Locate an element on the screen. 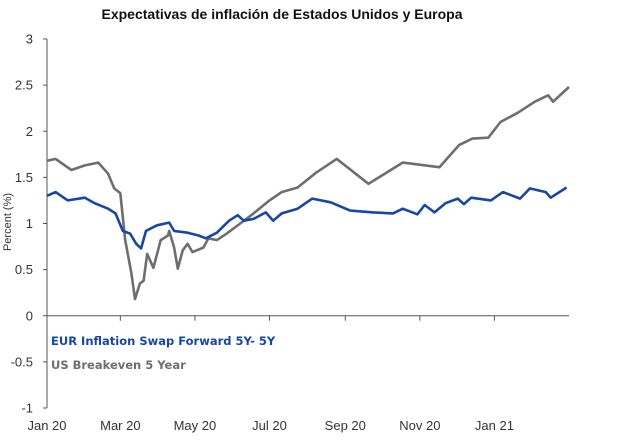 Image resolution: width=635 pixels, height=441 pixels. y-tick-label: 1 is located at coordinates (29, 223).